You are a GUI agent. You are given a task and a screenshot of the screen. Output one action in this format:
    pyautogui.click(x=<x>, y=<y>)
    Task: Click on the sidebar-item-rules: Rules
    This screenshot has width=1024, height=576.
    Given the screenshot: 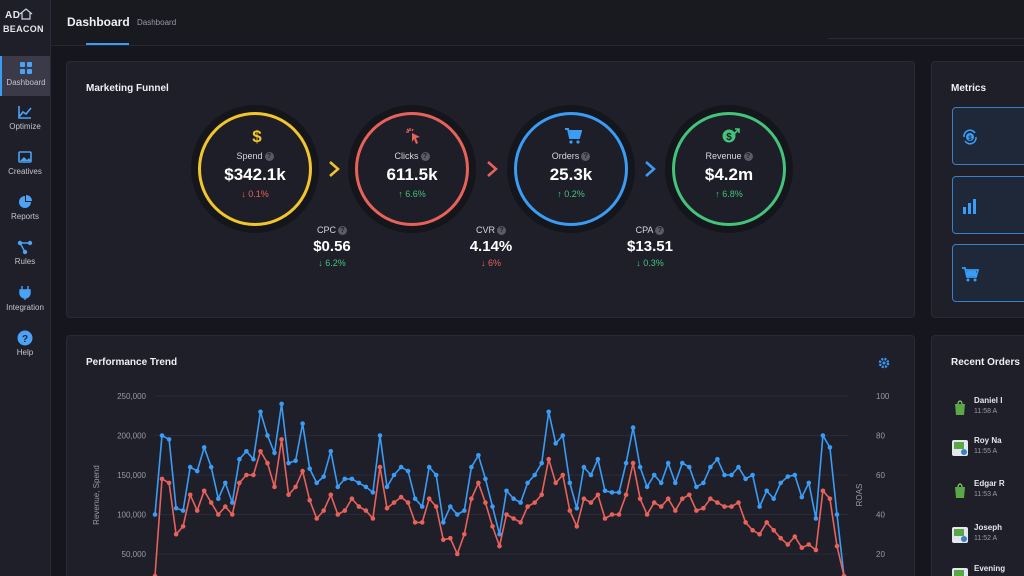 What is the action you would take?
    pyautogui.click(x=25, y=255)
    